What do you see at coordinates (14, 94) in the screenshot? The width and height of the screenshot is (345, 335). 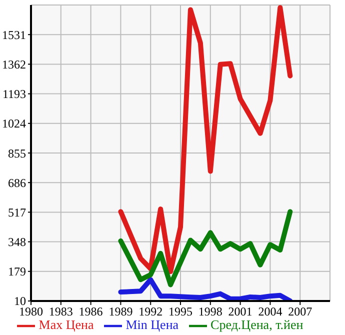 I see `y-tick-label: 1193` at bounding box center [14, 94].